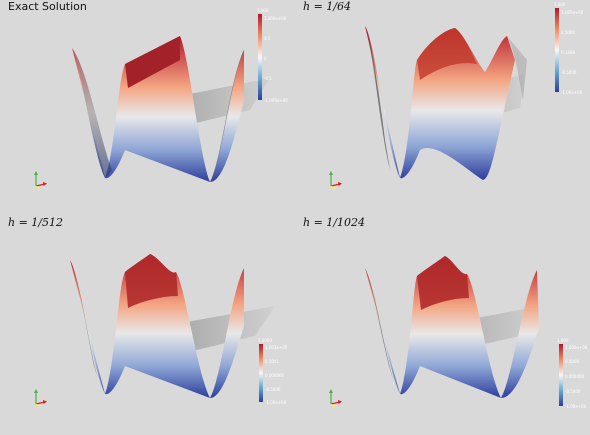  I want to click on colorbar-tick: 0, so click(265, 58).